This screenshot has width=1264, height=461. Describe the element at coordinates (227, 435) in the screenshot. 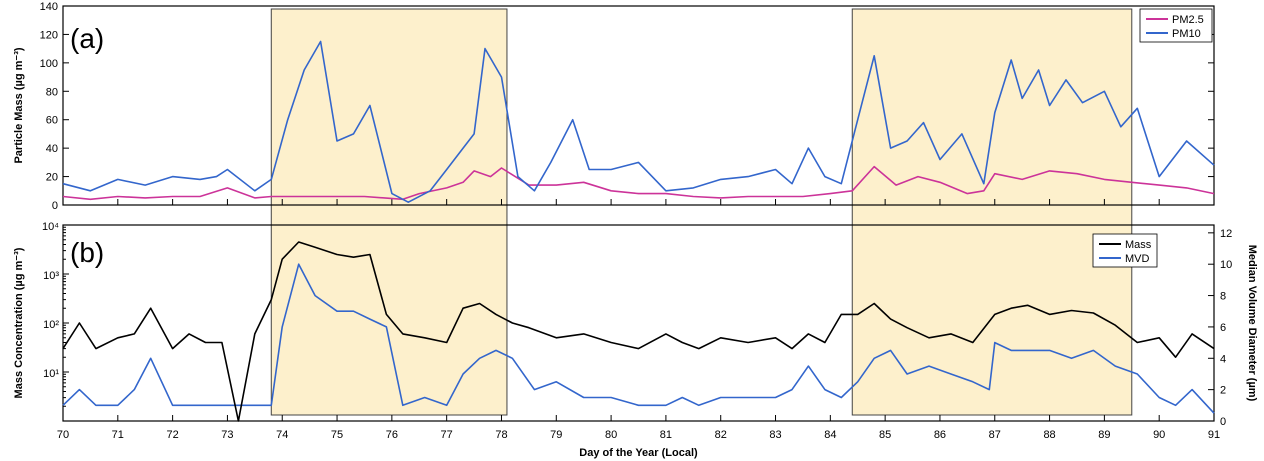

I see `panel-b-xtick-label: 73` at that location.